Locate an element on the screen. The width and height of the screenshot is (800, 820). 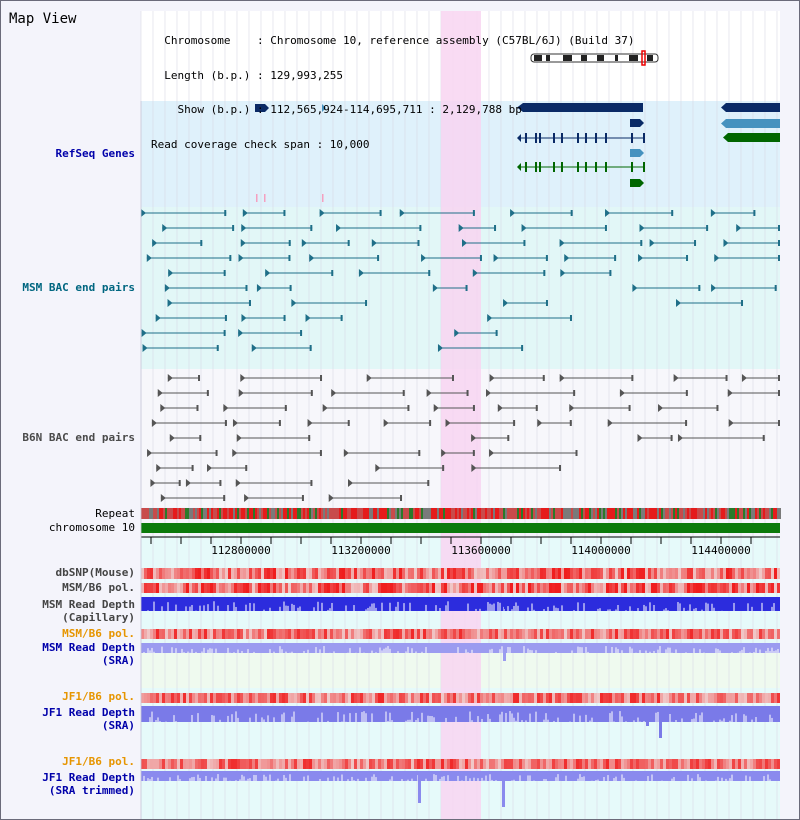
track-label-chromosome: chromosome 10 is located at coordinates (91, 527).